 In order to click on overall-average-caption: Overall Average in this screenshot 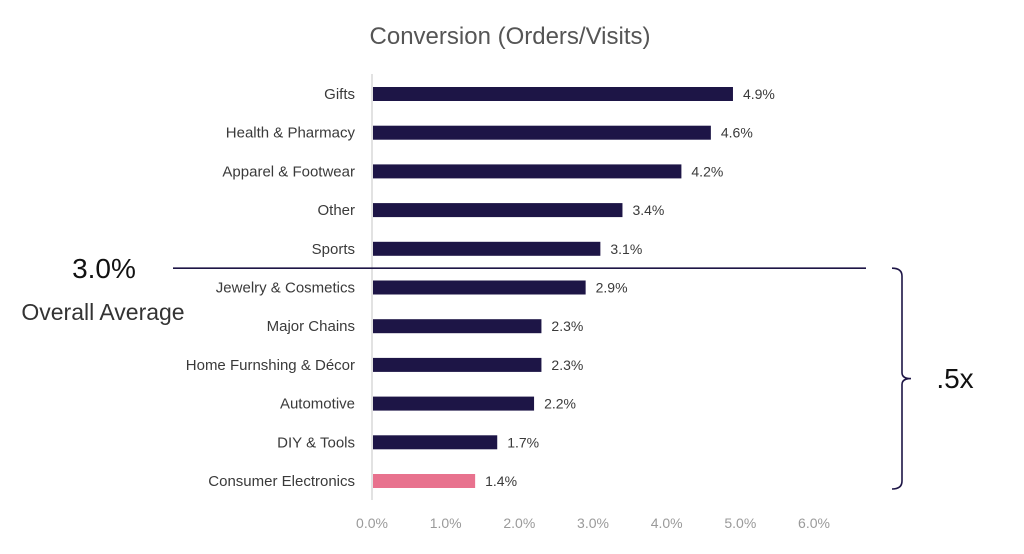, I will do `click(102, 312)`.